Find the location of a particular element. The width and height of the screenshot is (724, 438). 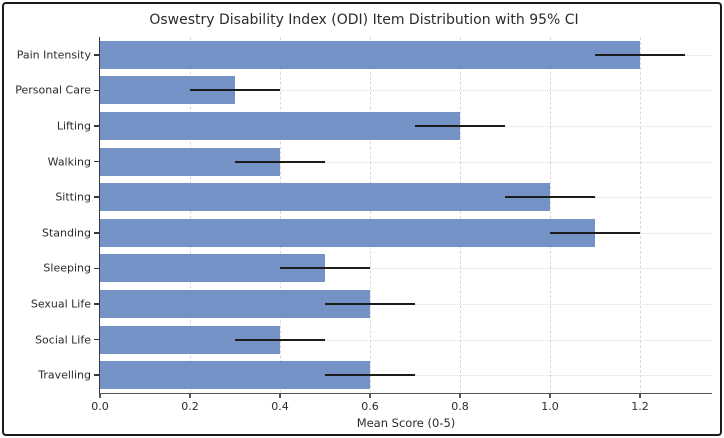

y-category-label: Sexual Life is located at coordinates (60, 304).